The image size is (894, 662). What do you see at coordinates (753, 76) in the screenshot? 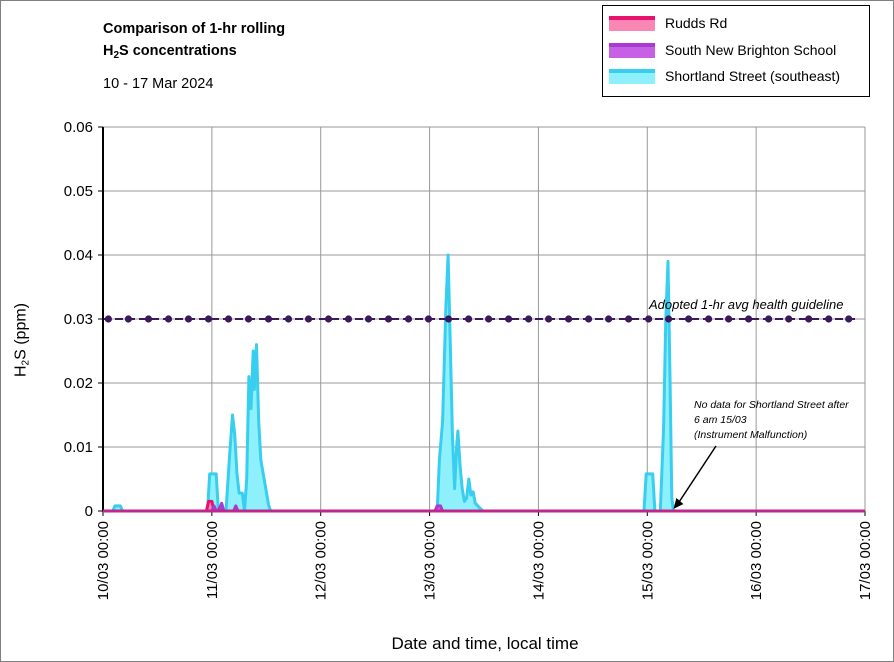
I see `legend-label-shortland-street: Shortland Street (southeast)` at bounding box center [753, 76].